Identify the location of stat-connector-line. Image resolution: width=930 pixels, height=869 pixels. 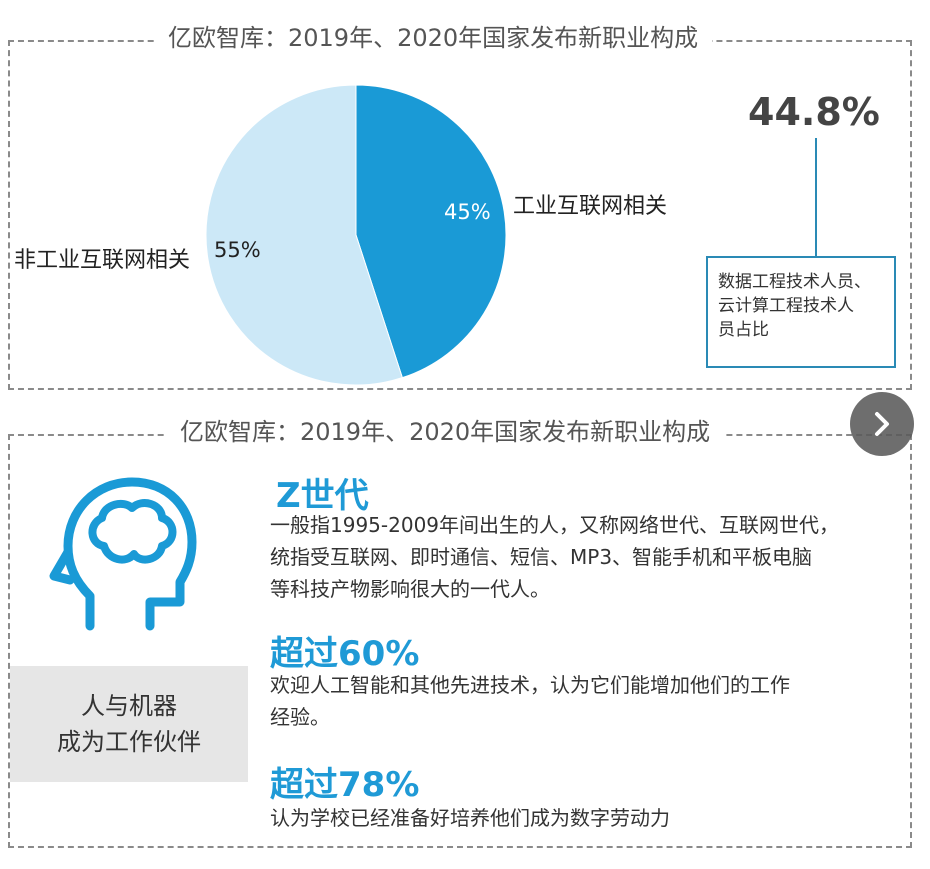
(816, 197).